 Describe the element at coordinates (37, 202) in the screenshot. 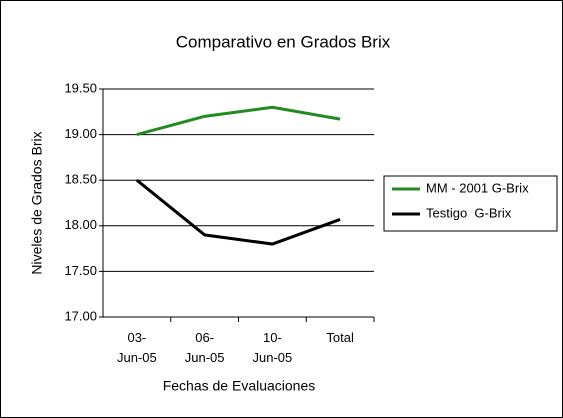

I see `y-axis-title: Niveles de Grados Brix` at that location.